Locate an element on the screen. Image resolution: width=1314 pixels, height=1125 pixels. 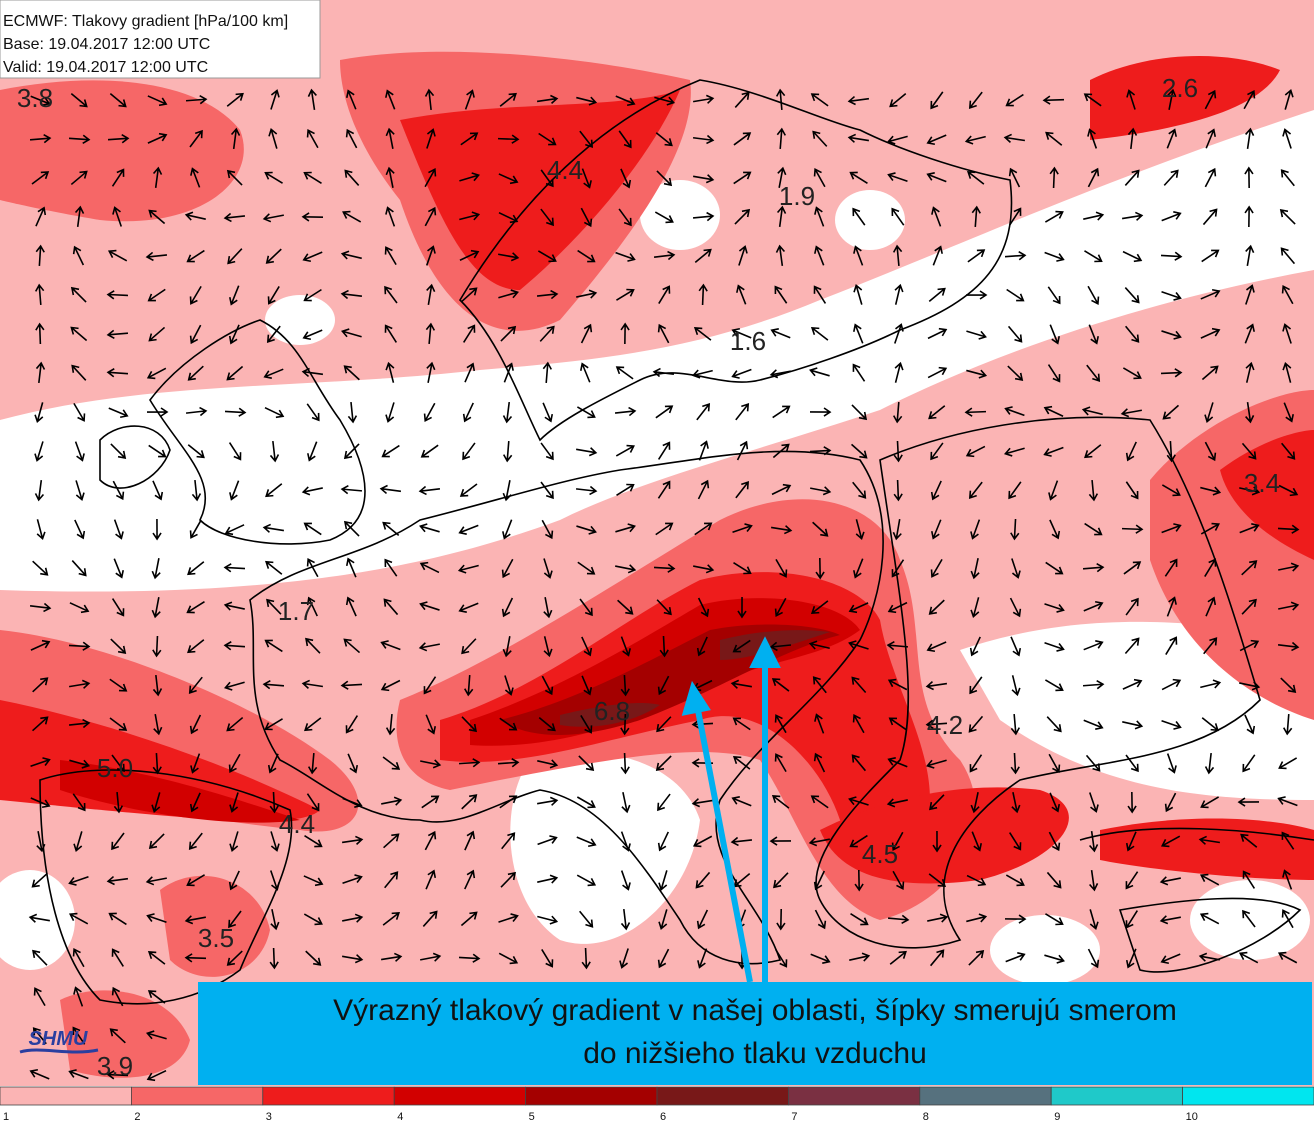
legend-swatch is located at coordinates (722, 1096).